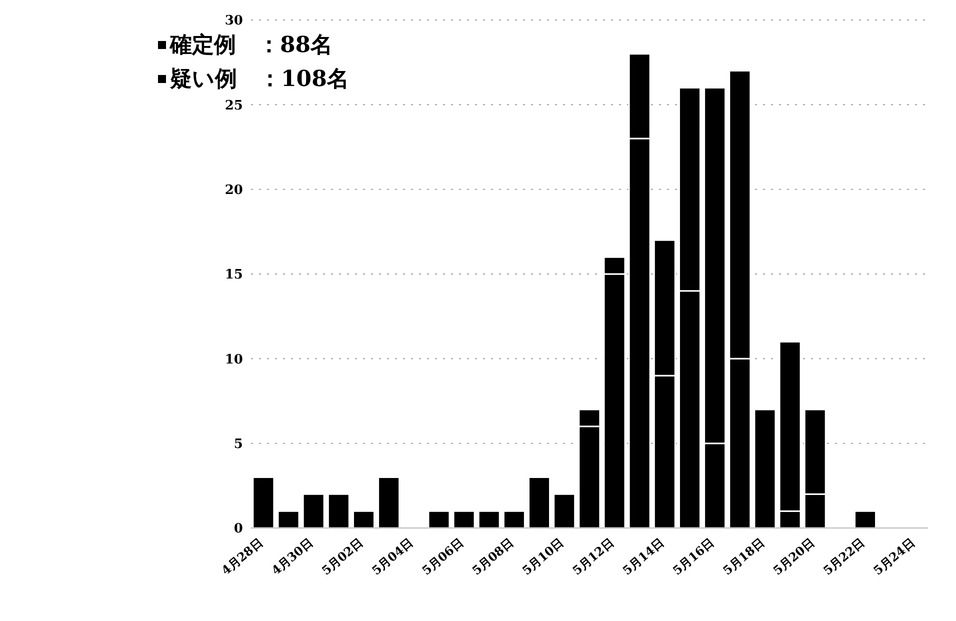  What do you see at coordinates (894, 557) in the screenshot?
I see `x-tick-label: 5月24日` at bounding box center [894, 557].